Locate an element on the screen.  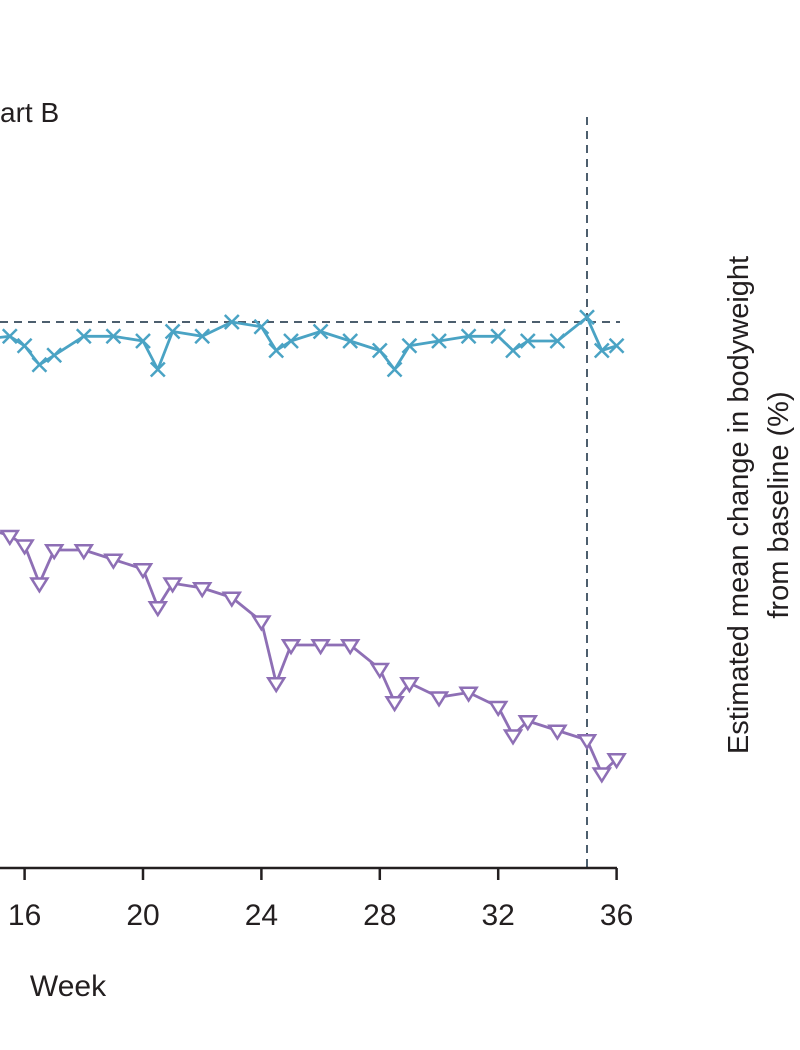
x-tick-label: 36 is located at coordinates (616, 915).